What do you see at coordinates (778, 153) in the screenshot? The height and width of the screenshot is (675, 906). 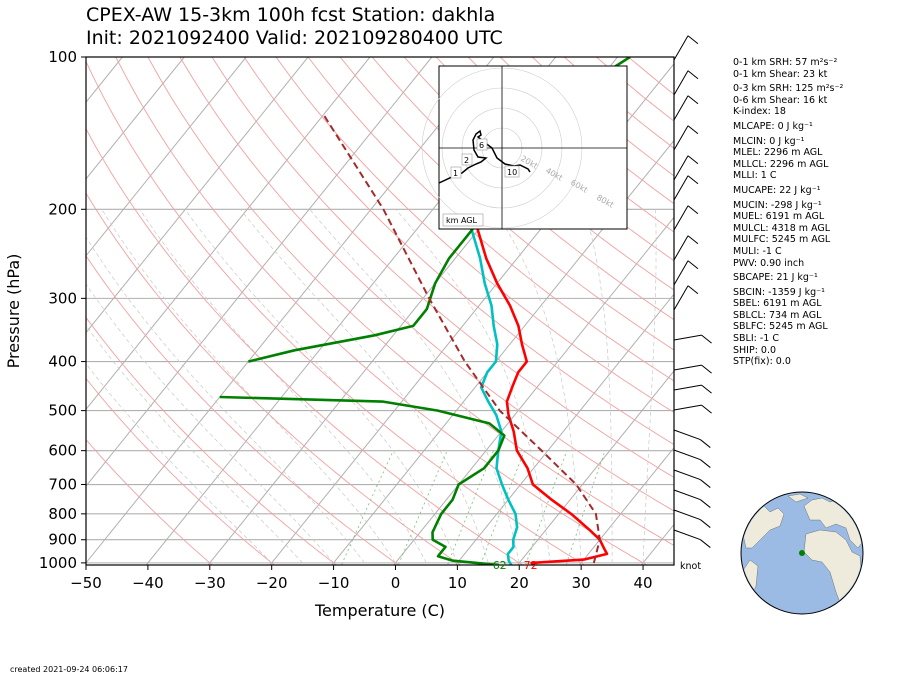 I see `stat-line: MLEL: 2296 m AGL` at bounding box center [778, 153].